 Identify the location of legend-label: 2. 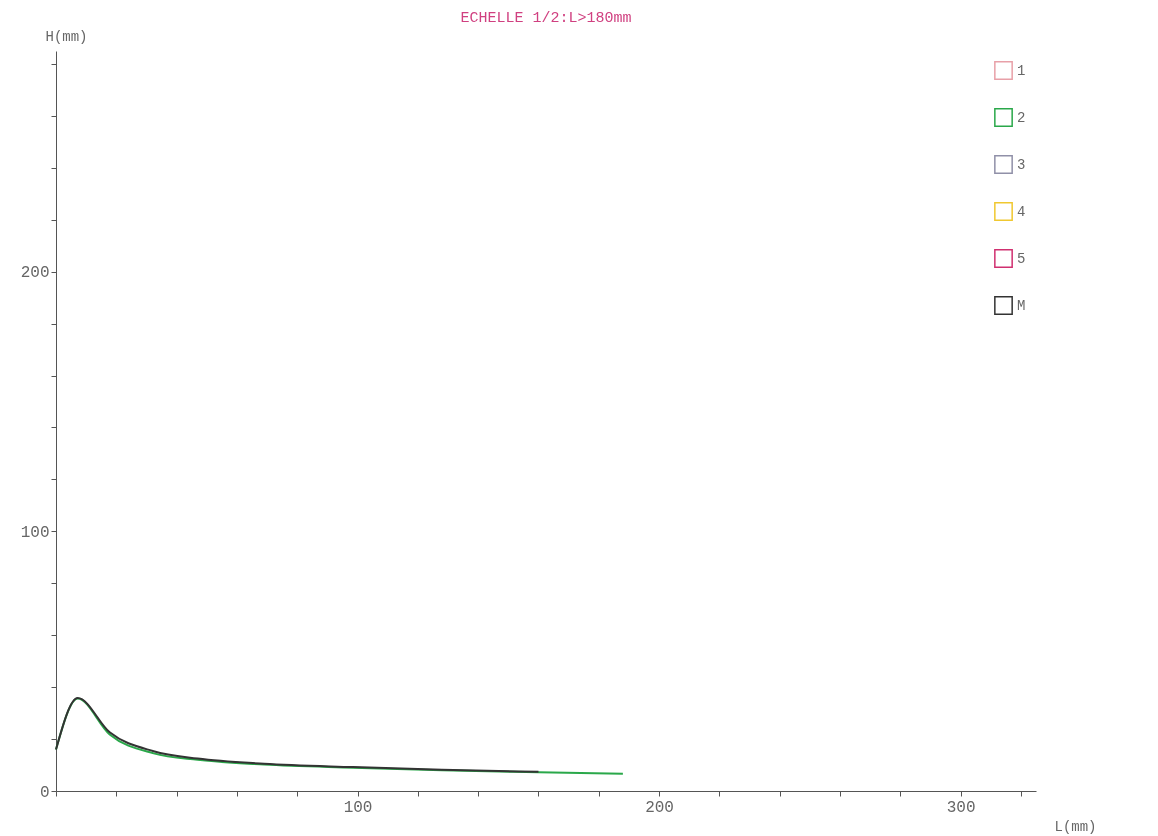
(1021, 117).